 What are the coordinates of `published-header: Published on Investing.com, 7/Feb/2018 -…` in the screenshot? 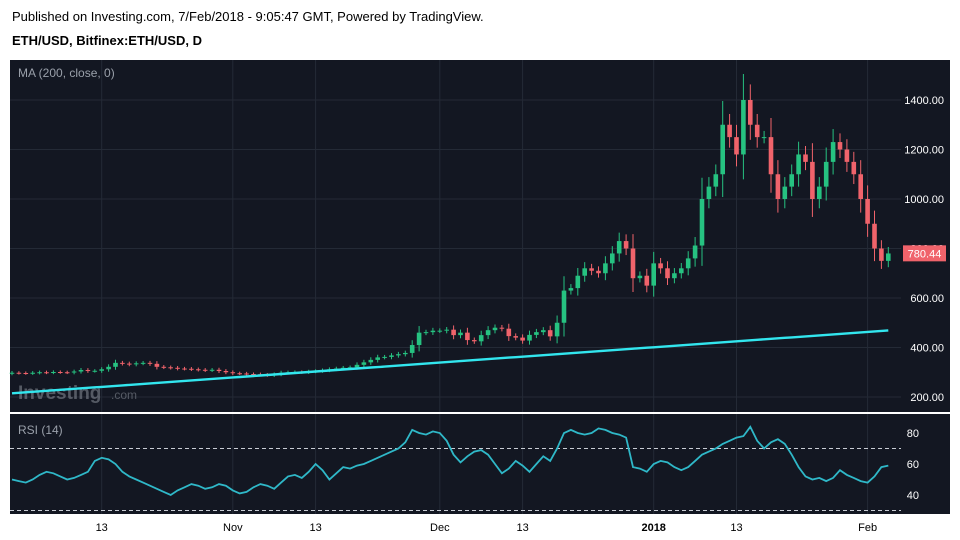 It's located at (248, 16).